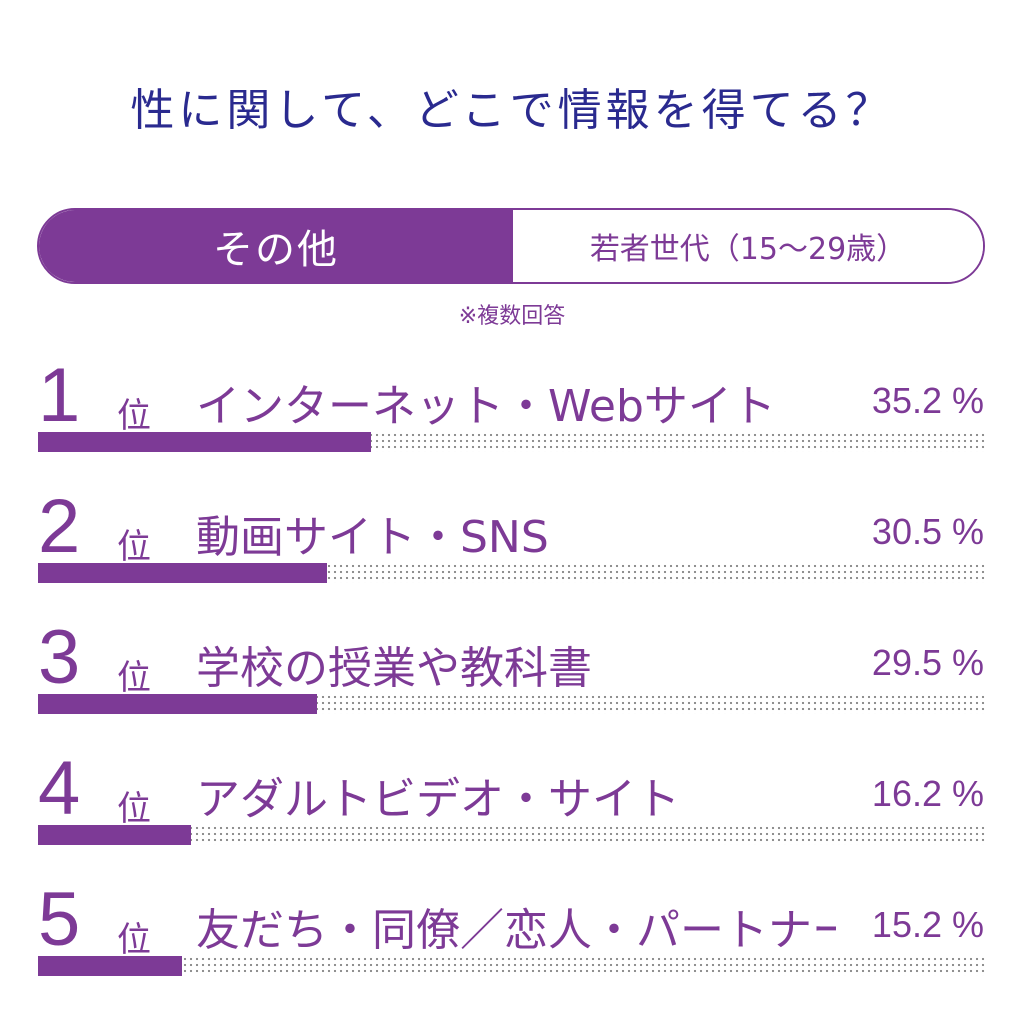  What do you see at coordinates (372, 537) in the screenshot?
I see `category-label: 動画サイト・SNS` at bounding box center [372, 537].